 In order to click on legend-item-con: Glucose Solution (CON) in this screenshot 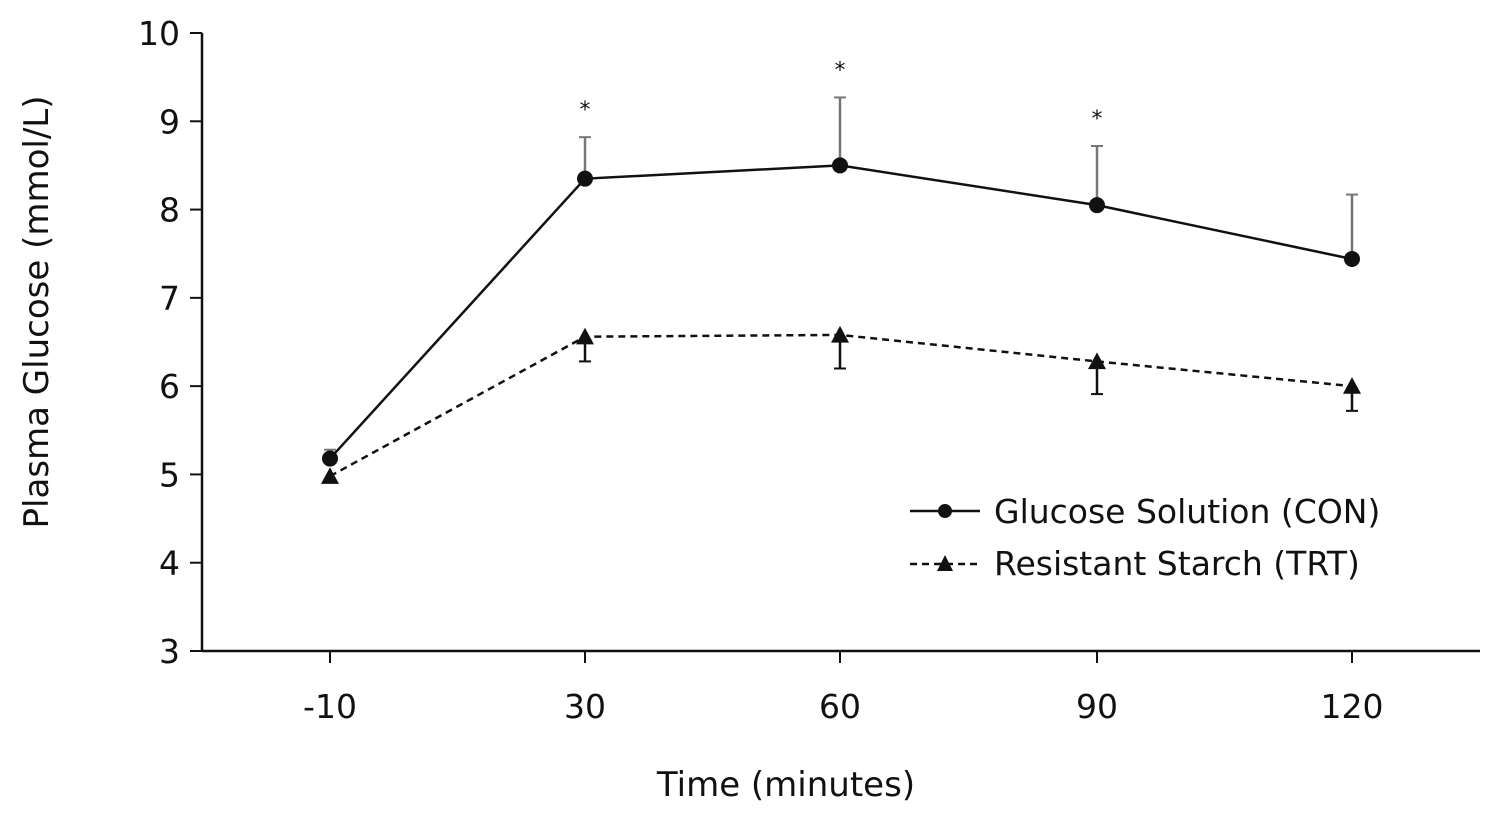, I will do `click(1145, 511)`.